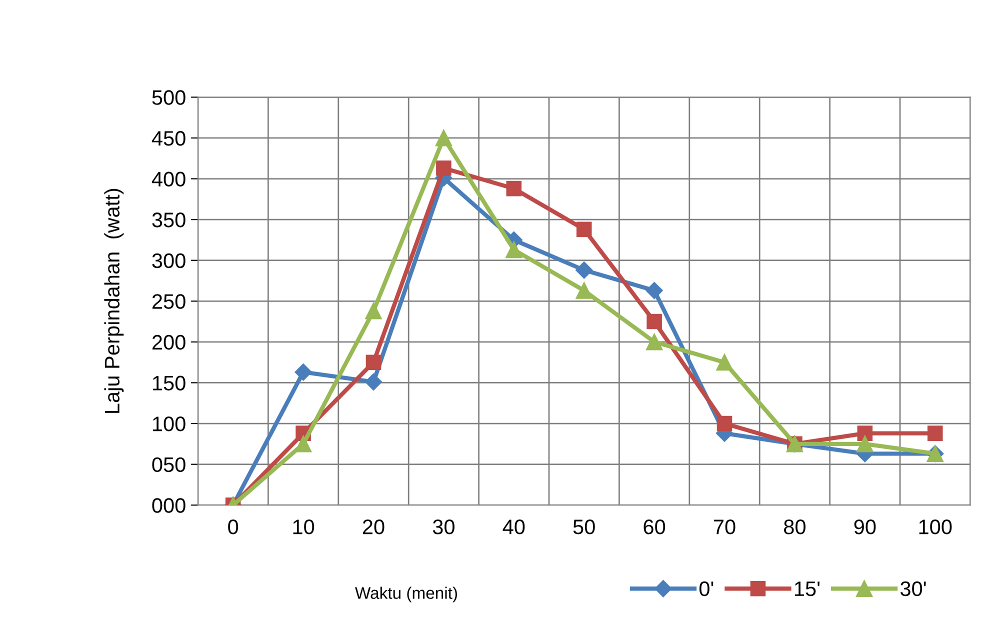 This screenshot has width=985, height=619. What do you see at coordinates (865, 527) in the screenshot?
I see `x-tick-label: 90` at bounding box center [865, 527].